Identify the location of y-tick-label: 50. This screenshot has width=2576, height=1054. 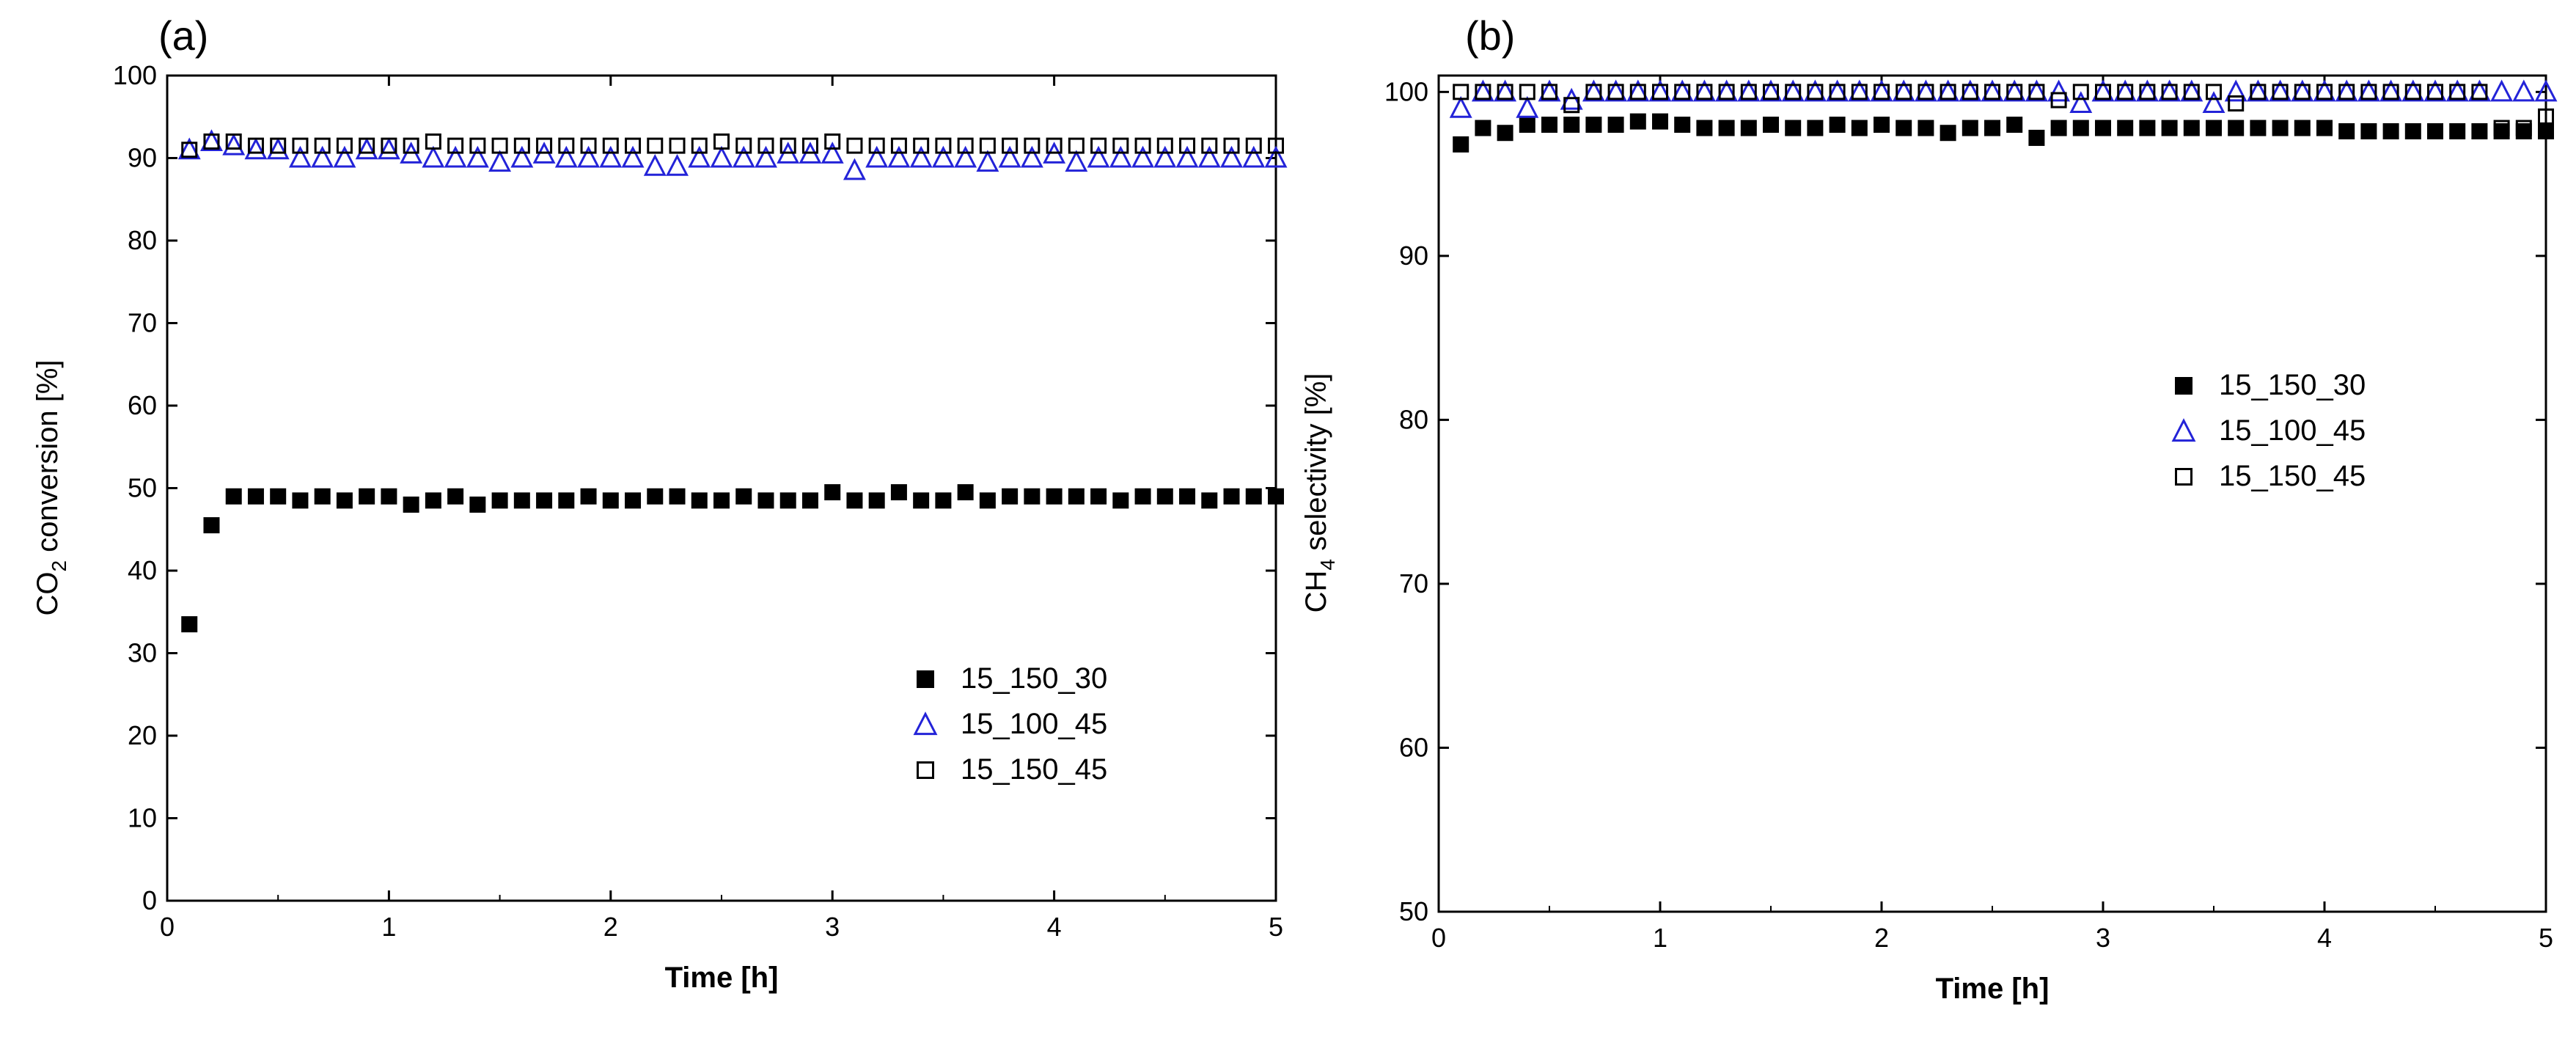
(142, 488).